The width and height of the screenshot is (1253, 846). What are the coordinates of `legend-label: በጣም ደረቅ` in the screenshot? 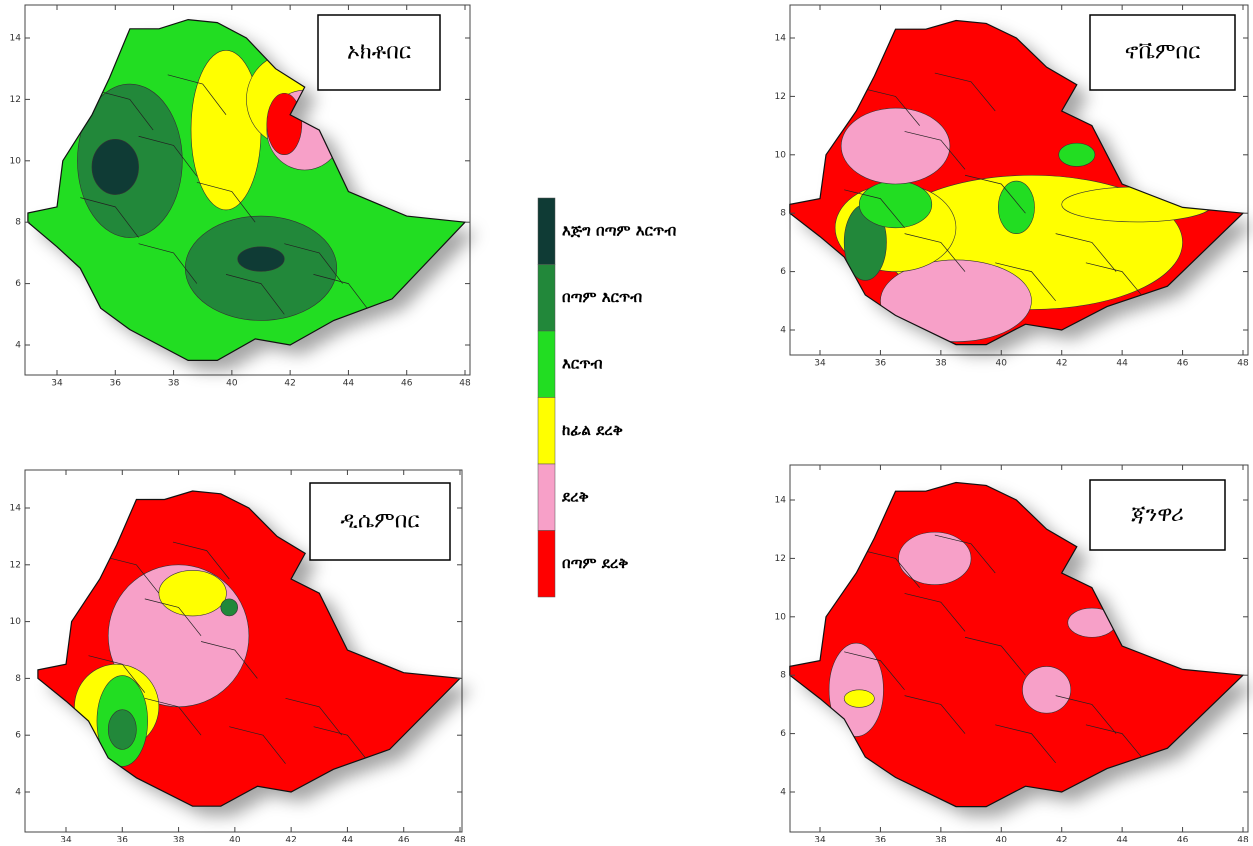 It's located at (595, 563).